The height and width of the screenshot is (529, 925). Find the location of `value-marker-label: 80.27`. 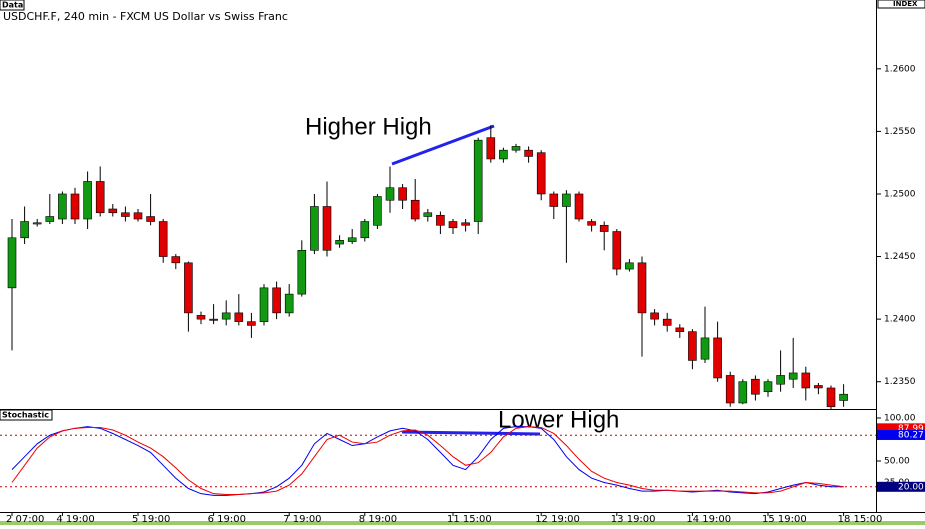

value-marker-label: 80.27 is located at coordinates (911, 435).